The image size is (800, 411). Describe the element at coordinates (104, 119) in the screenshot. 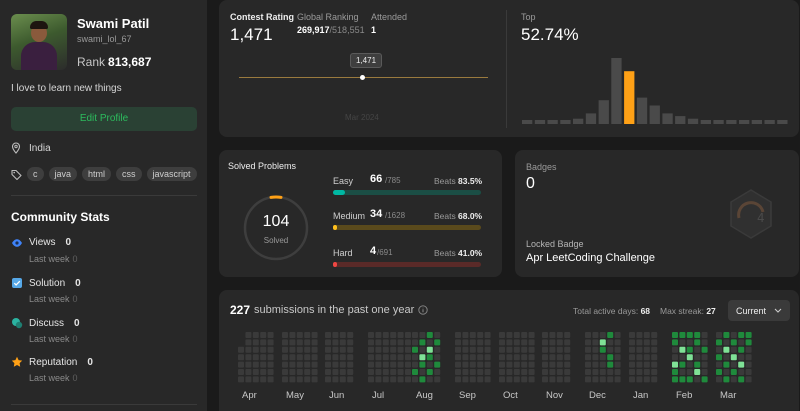

I see `edit-profile-button: Edit Profile` at that location.